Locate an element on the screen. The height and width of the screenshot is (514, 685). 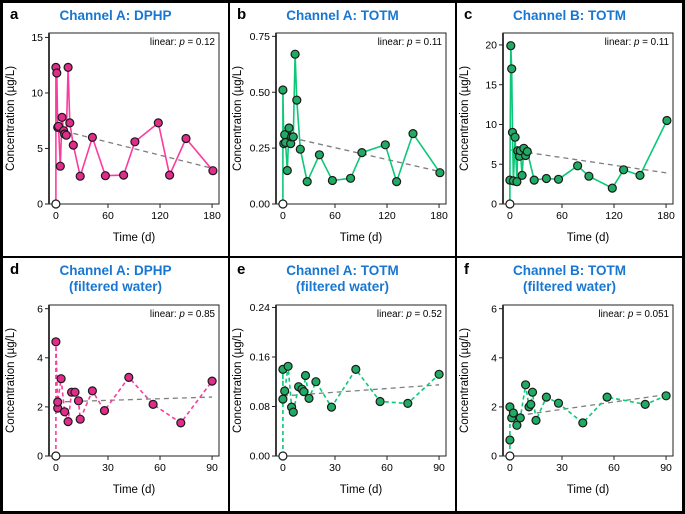
plot-frame is located at coordinates (134, 118).